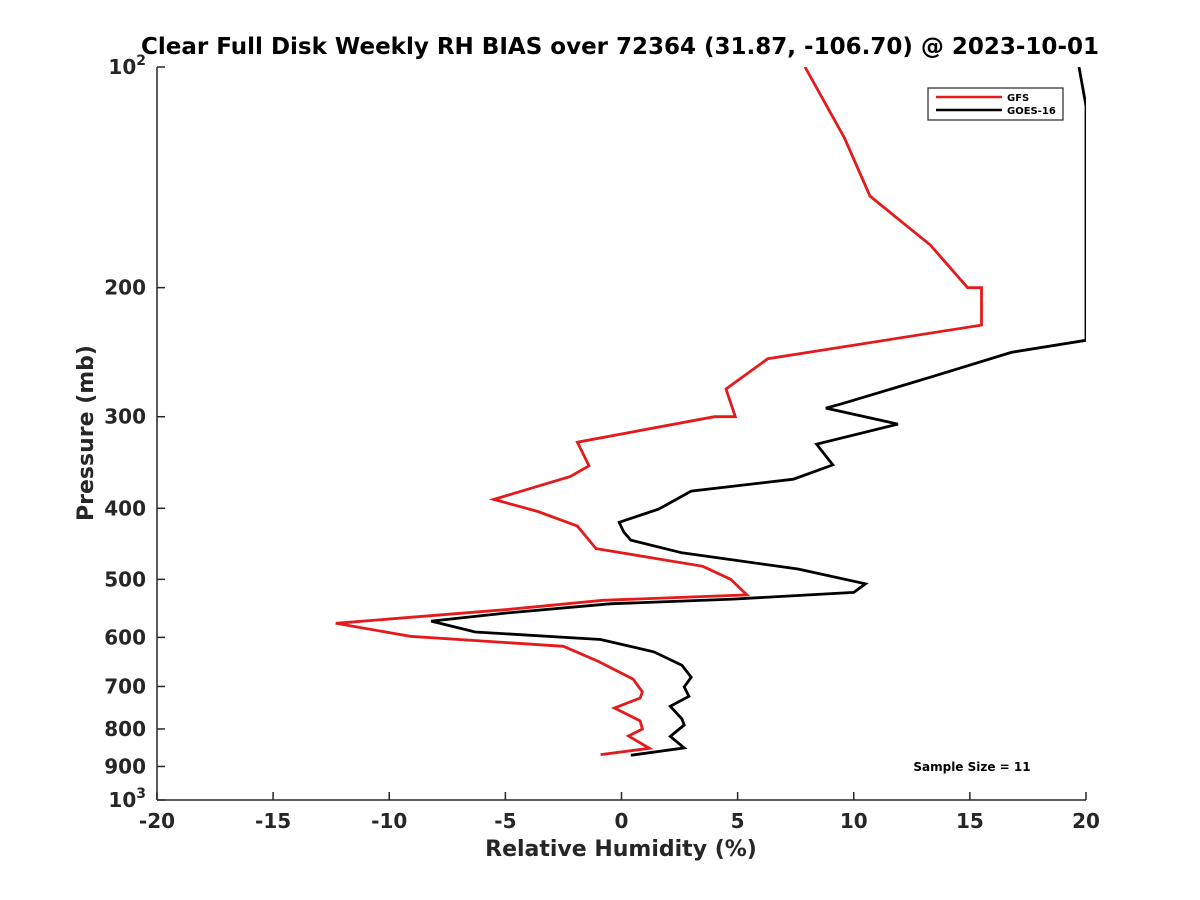 Image resolution: width=1200 pixels, height=900 pixels. Describe the element at coordinates (125, 579) in the screenshot. I see `y-tick-label: 500` at that location.